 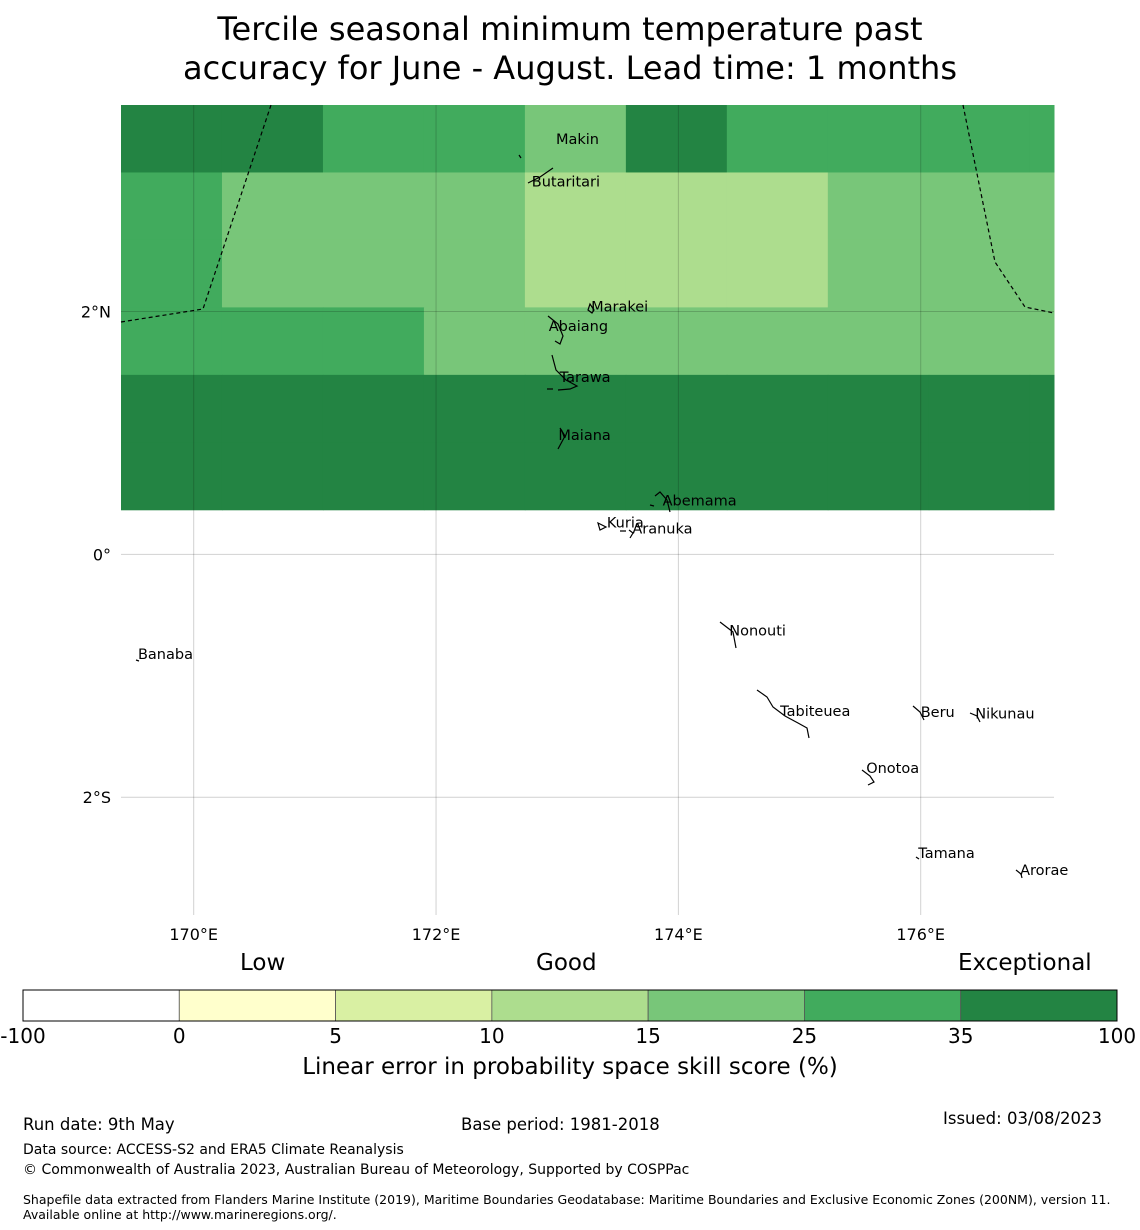 What do you see at coordinates (585, 378) in the screenshot?
I see `place-label: Tarawa` at bounding box center [585, 378].